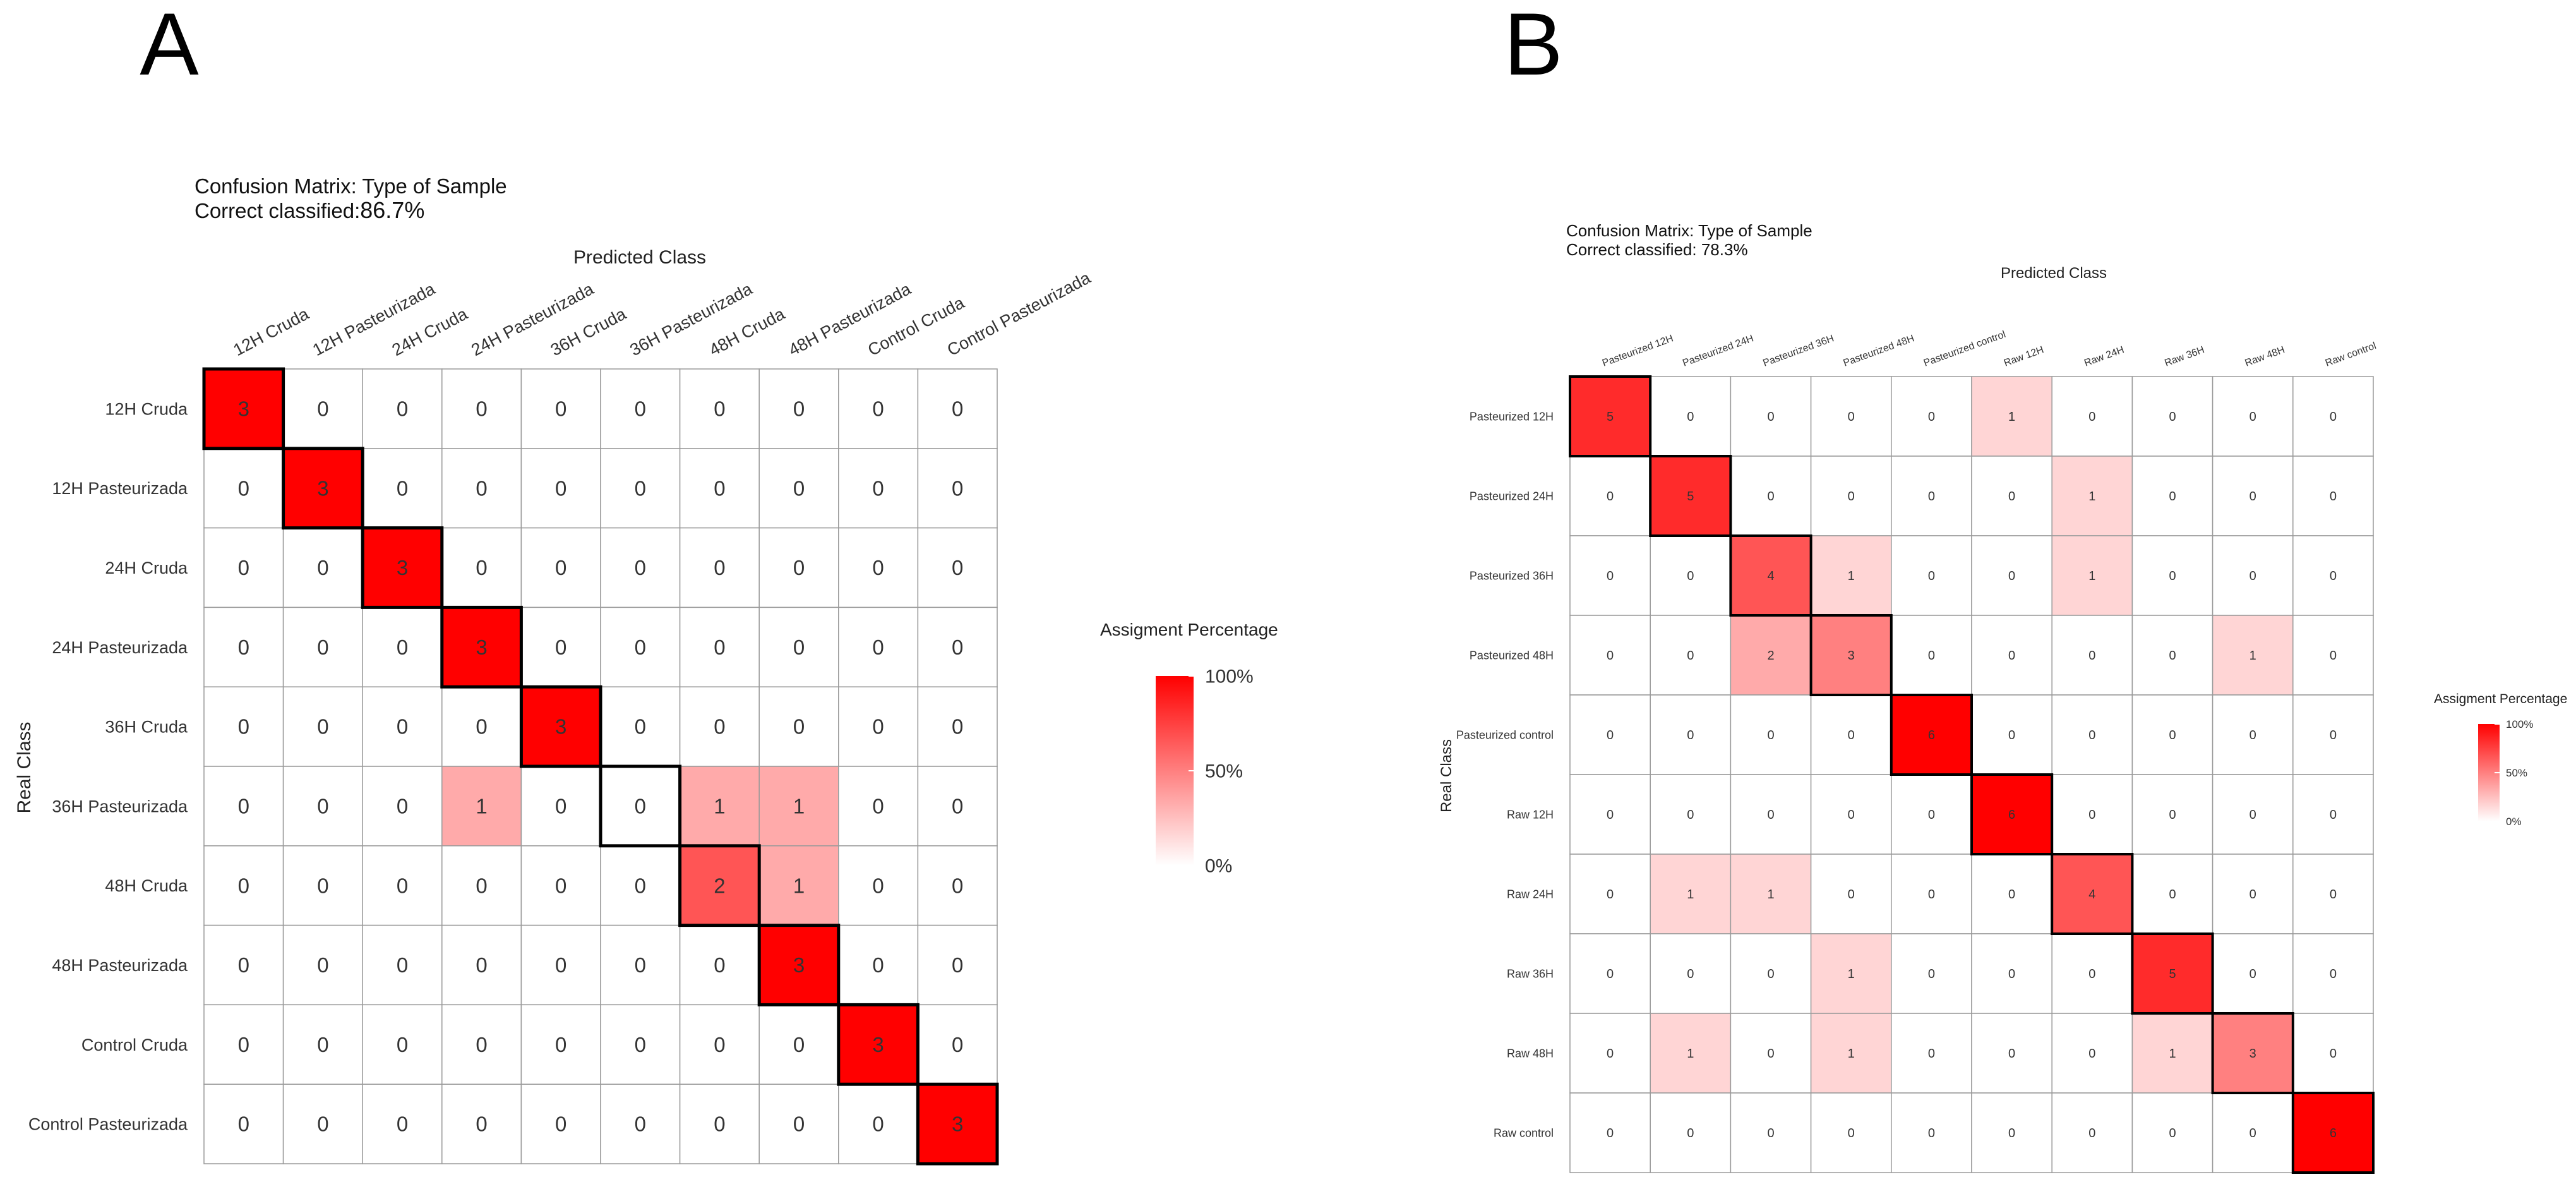  I want to click on subtitle-prefix: Correct classified:, so click(277, 210).